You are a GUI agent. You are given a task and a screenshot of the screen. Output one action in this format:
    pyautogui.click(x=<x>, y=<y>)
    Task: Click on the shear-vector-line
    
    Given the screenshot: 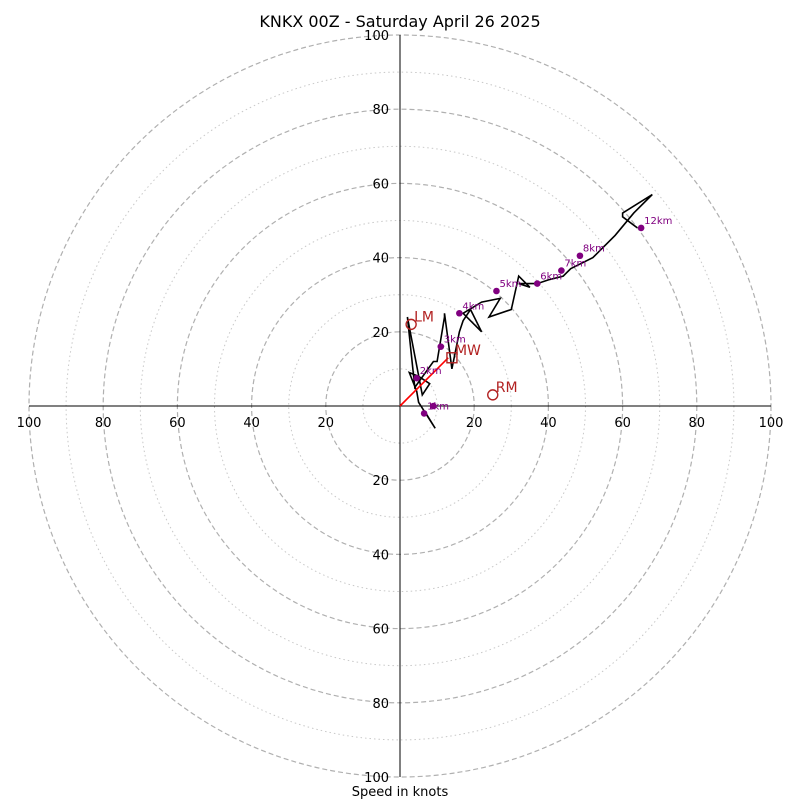 What is the action you would take?
    pyautogui.click(x=424, y=382)
    